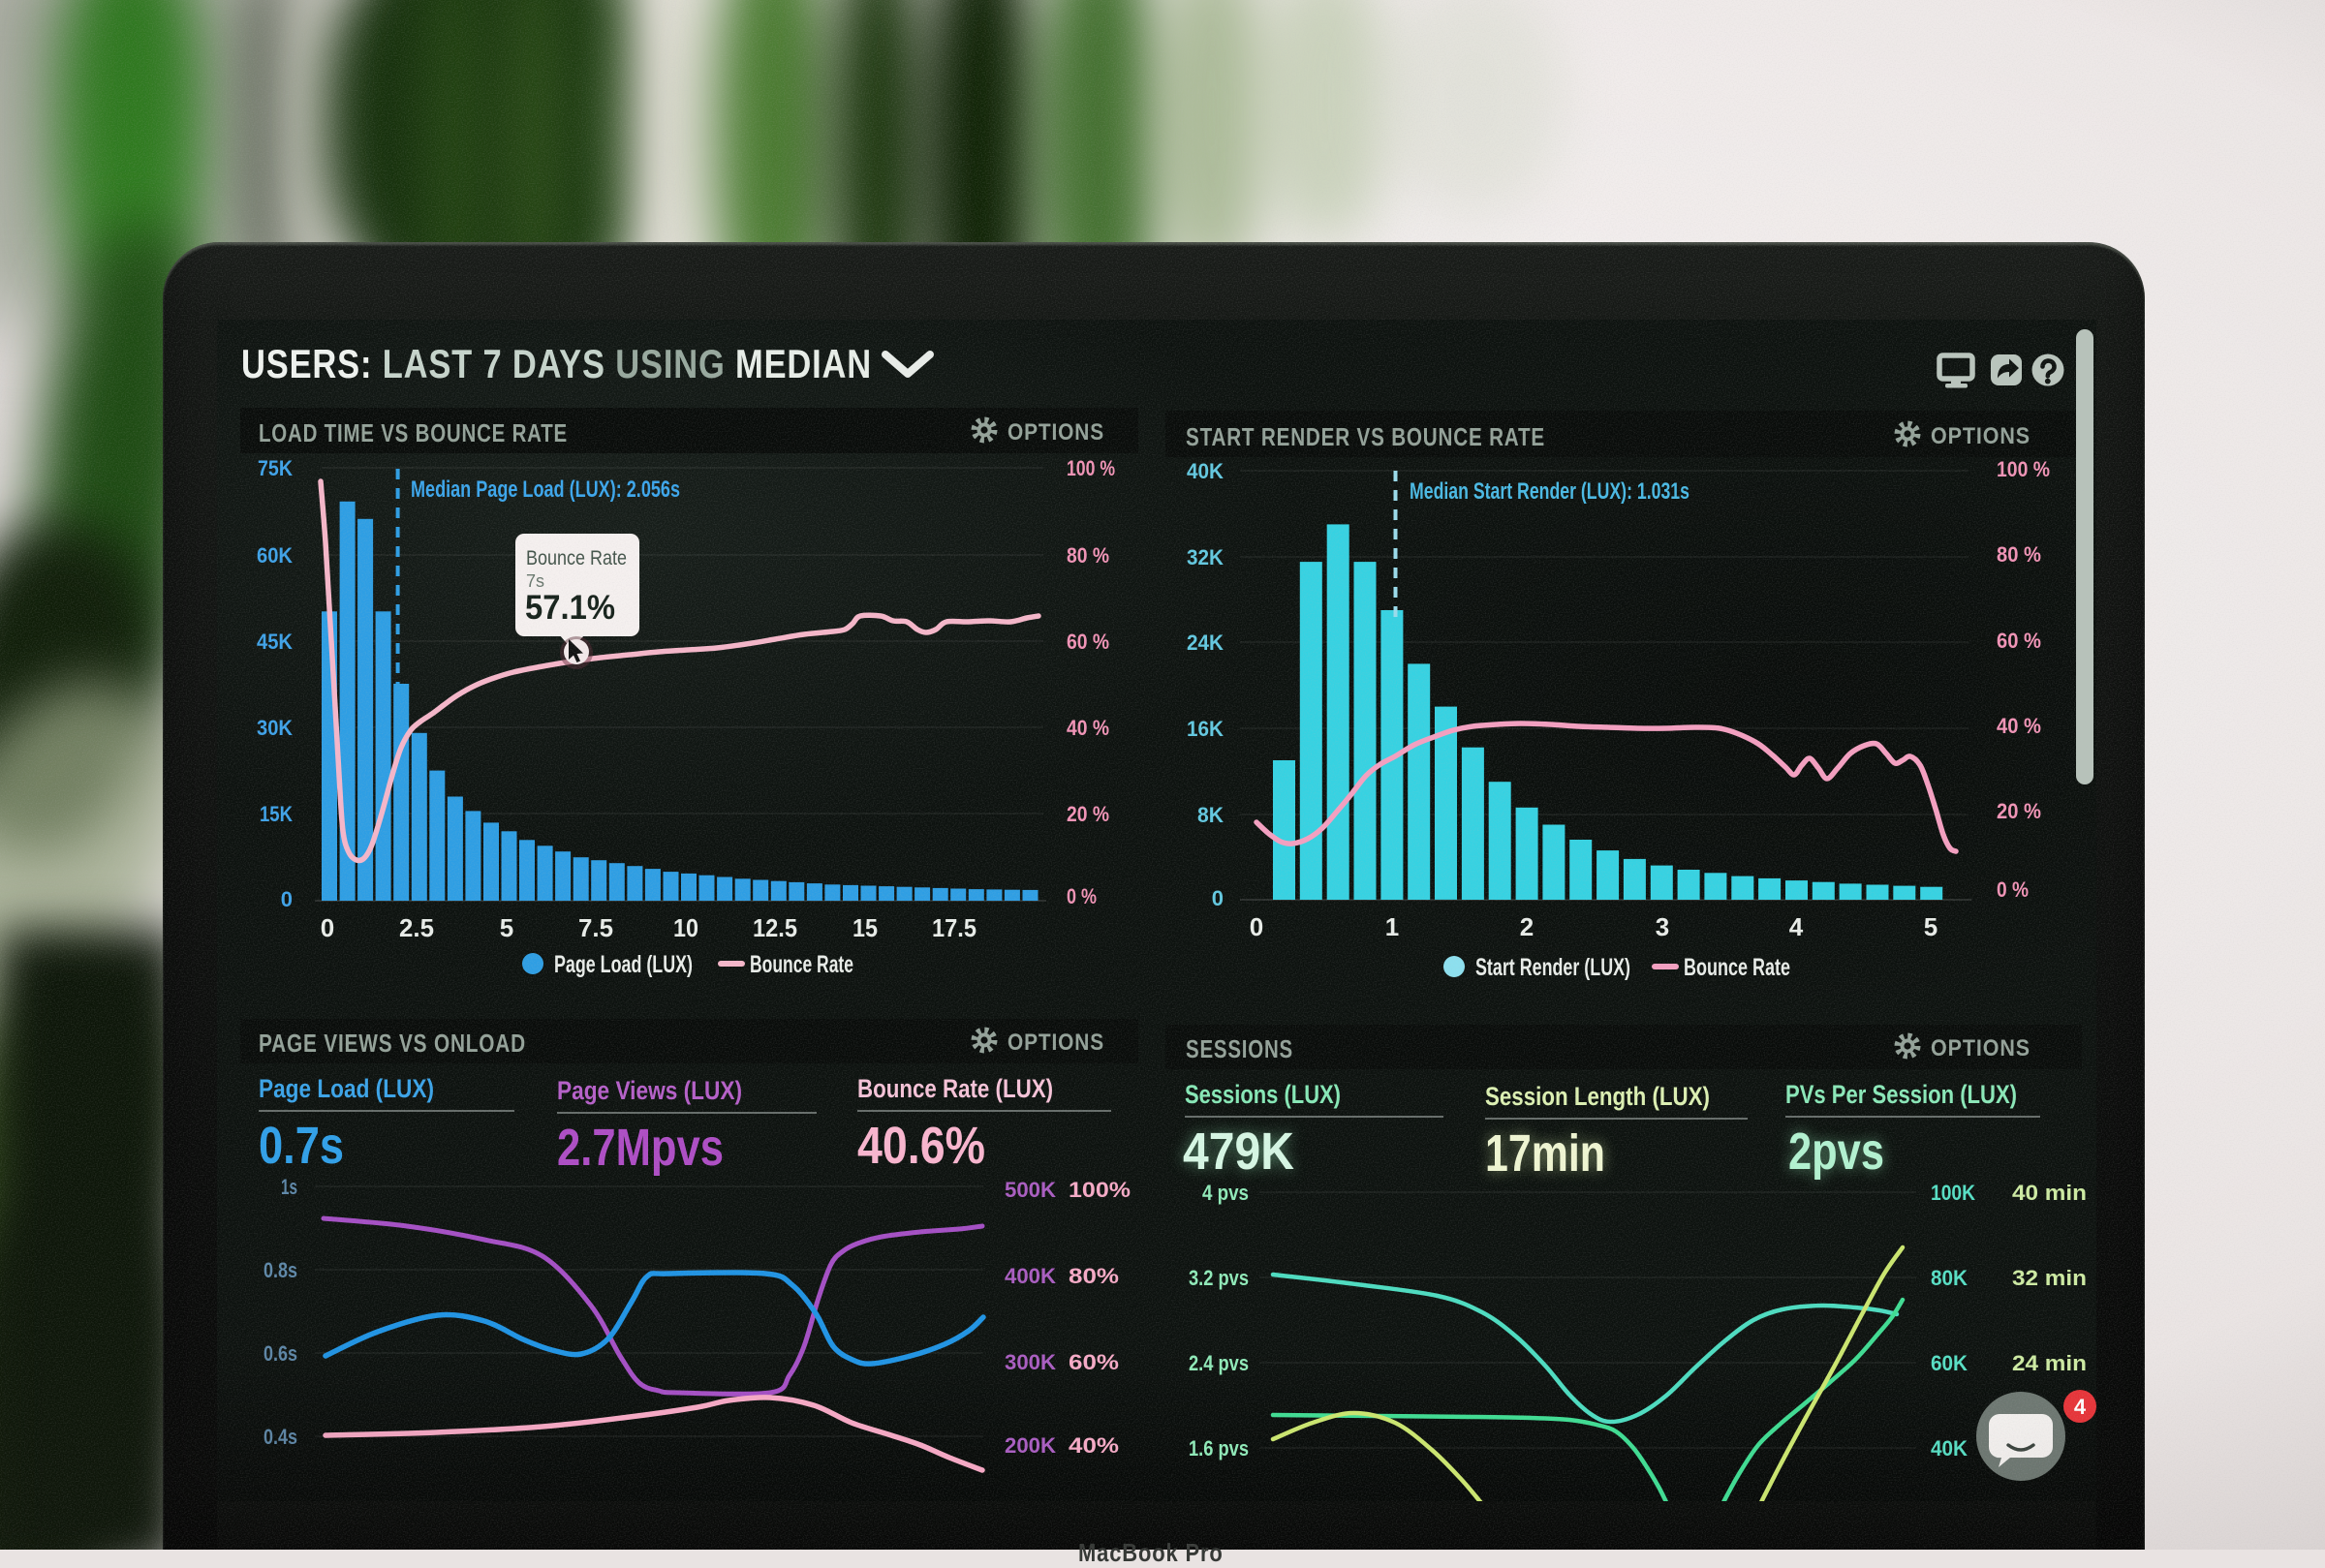 This screenshot has width=2325, height=1568. Describe the element at coordinates (535, 581) in the screenshot. I see `svg-text: 7s` at that location.